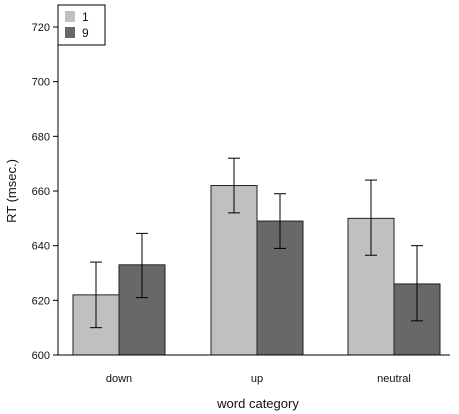 This screenshot has height=414, width=459. Describe the element at coordinates (41, 83) in the screenshot. I see `y-tick-label: 700` at that location.